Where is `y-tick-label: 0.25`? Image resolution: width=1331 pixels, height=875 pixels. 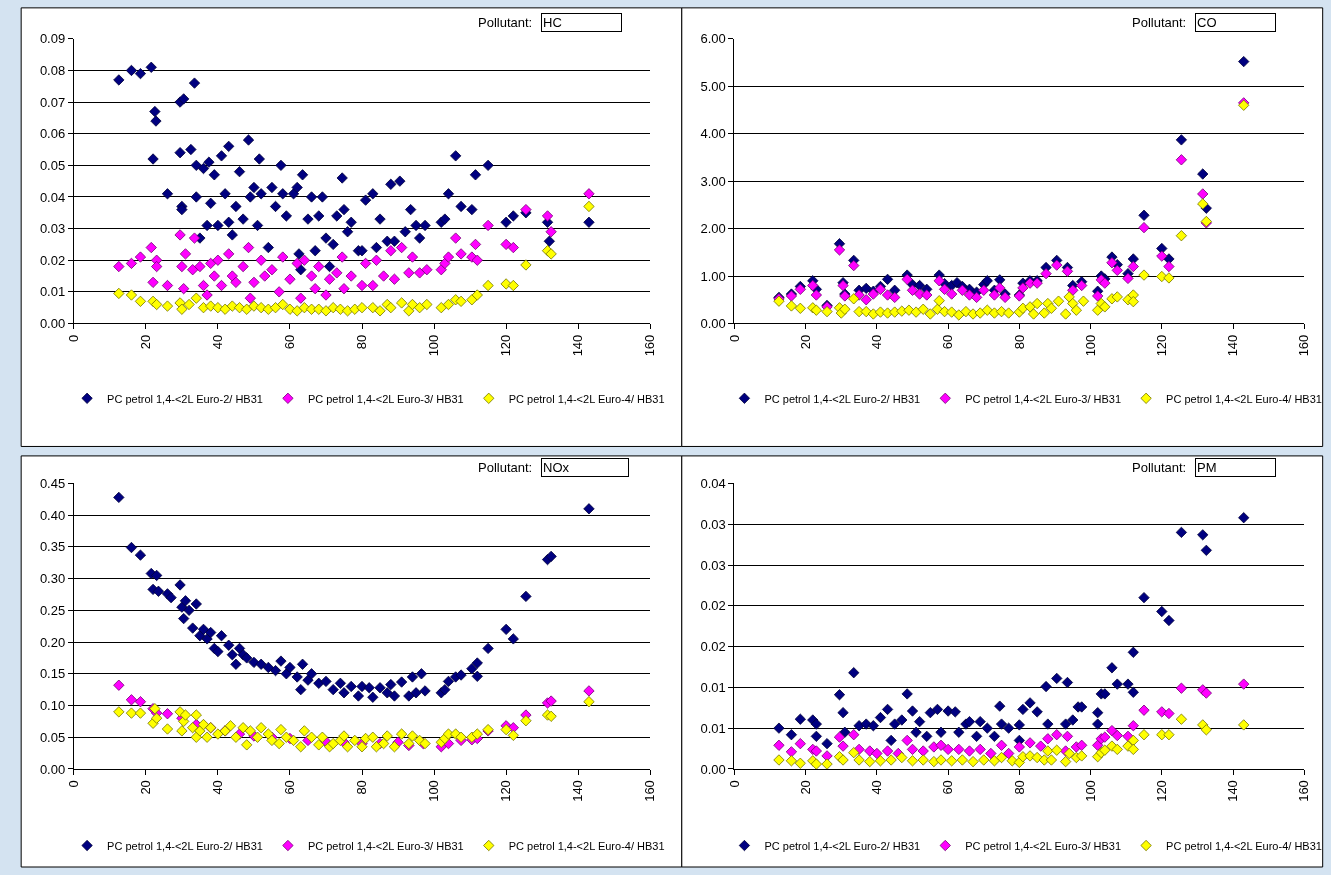
y-tick-label: 0.25 is located at coordinates (52, 610).